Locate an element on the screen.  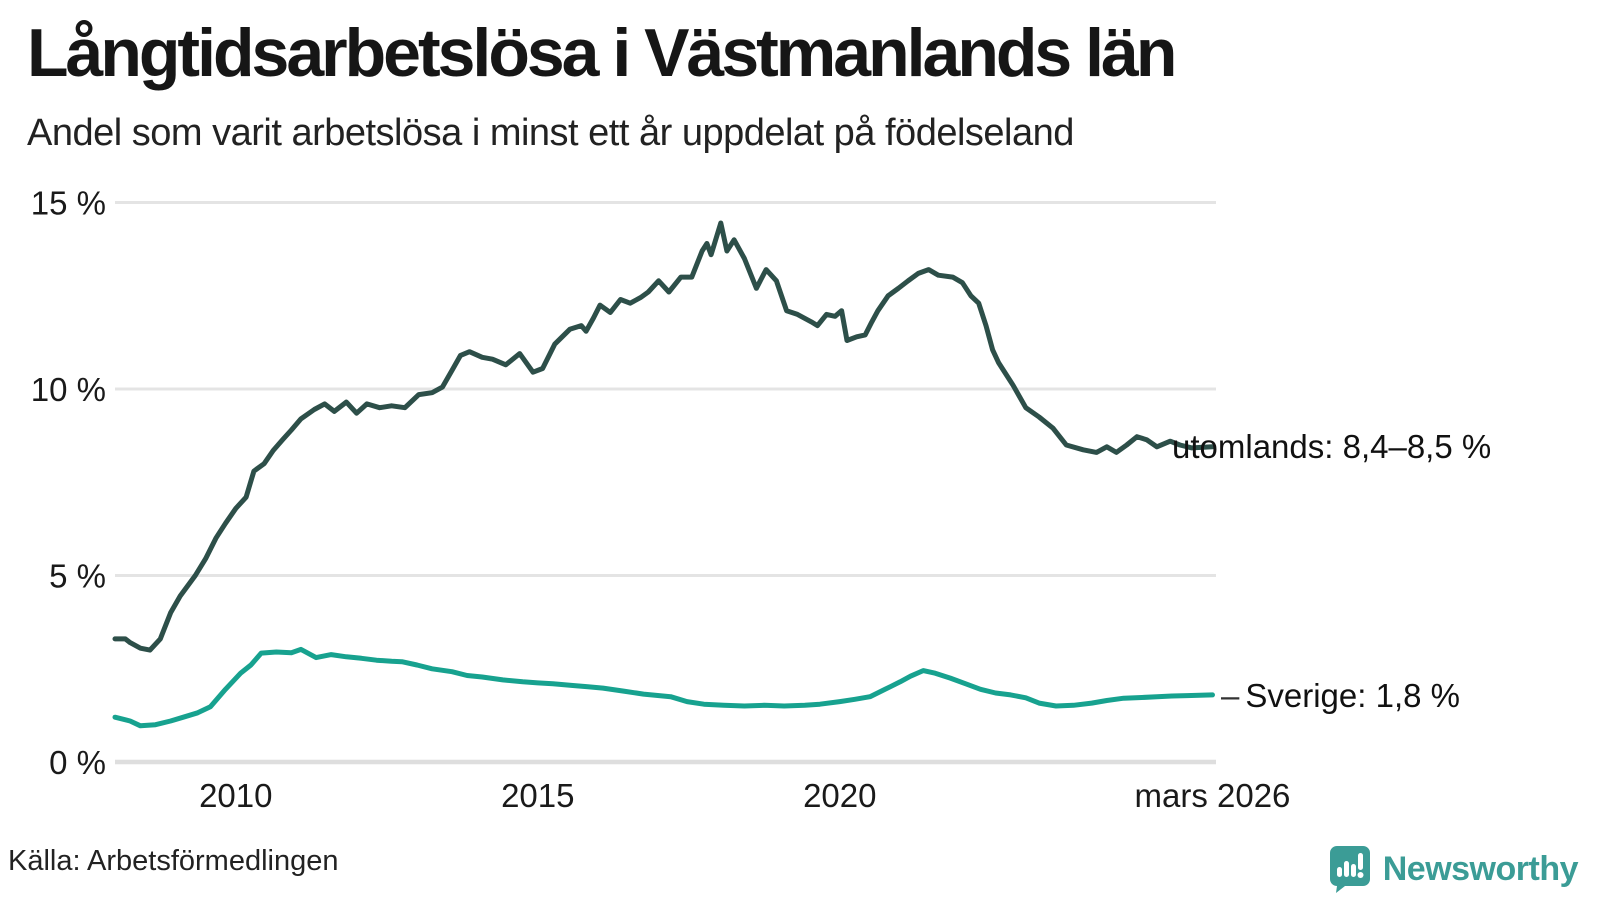
x-axis-tick-label: 2010 is located at coordinates (235, 795).